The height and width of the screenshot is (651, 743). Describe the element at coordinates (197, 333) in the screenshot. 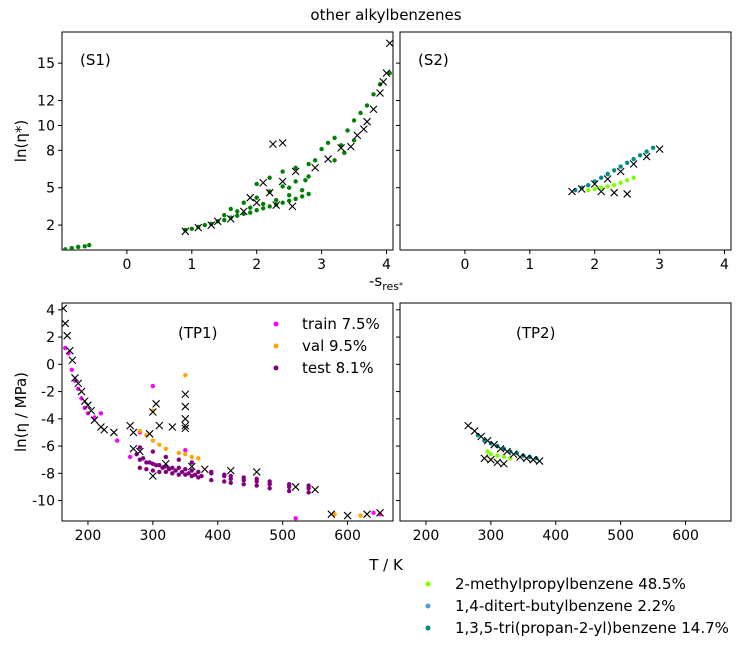

I see `panel-label: (TP1)` at that location.